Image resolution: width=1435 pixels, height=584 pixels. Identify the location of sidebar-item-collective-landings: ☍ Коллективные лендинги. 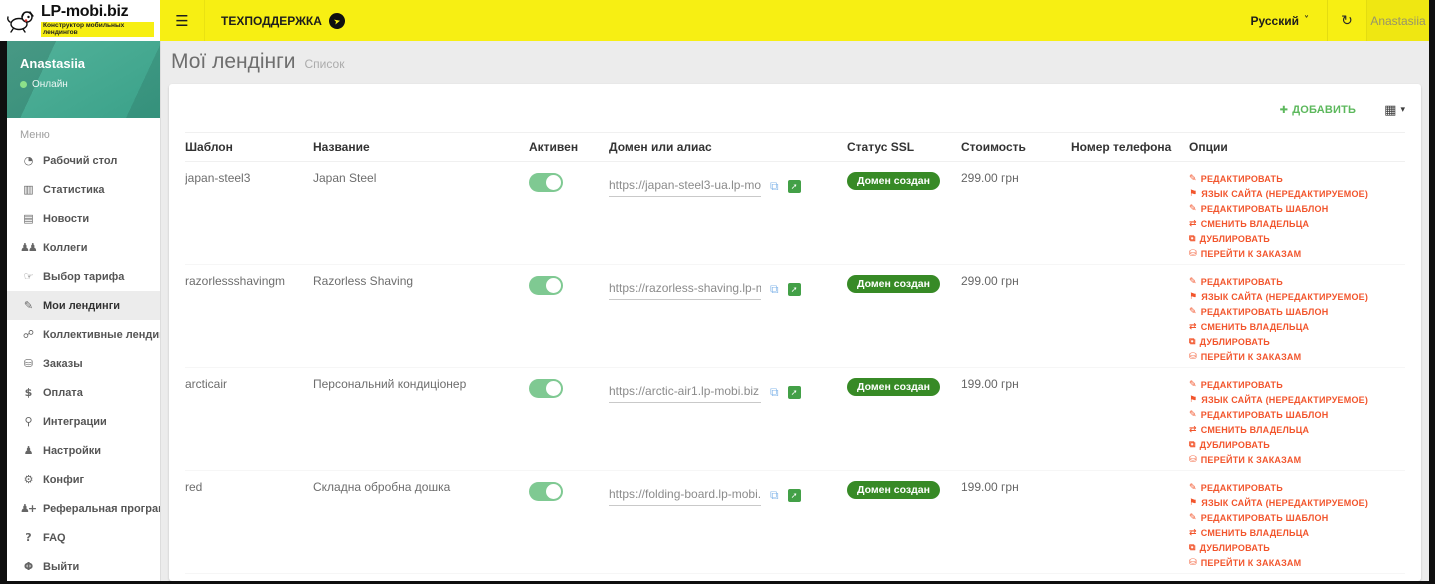
(83, 334).